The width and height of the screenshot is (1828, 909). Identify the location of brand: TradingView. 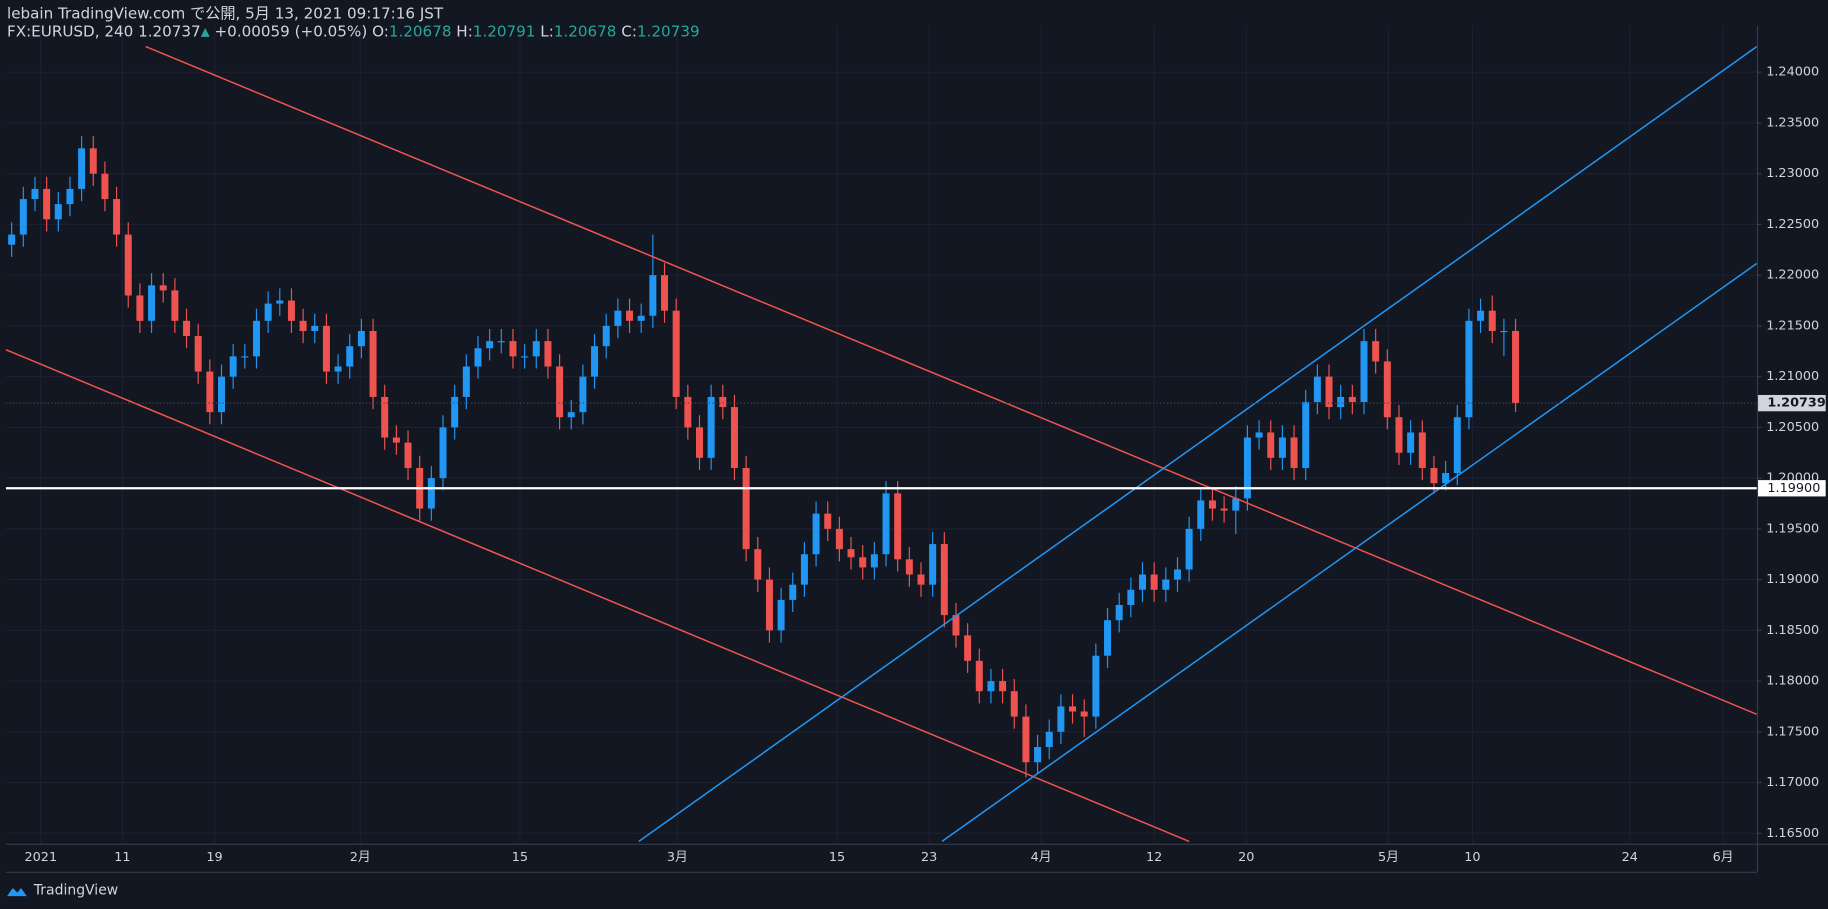
(75, 890).